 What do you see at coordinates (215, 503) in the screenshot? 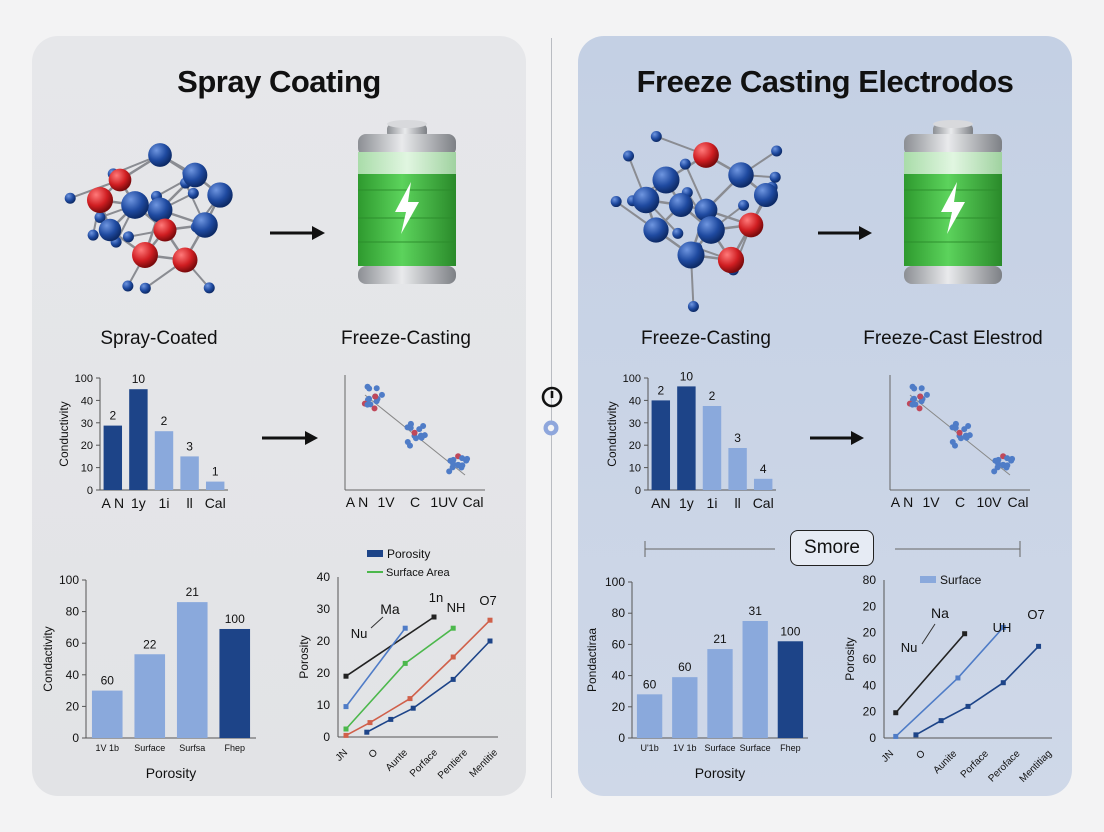
I see `tick-label: Cal` at bounding box center [215, 503].